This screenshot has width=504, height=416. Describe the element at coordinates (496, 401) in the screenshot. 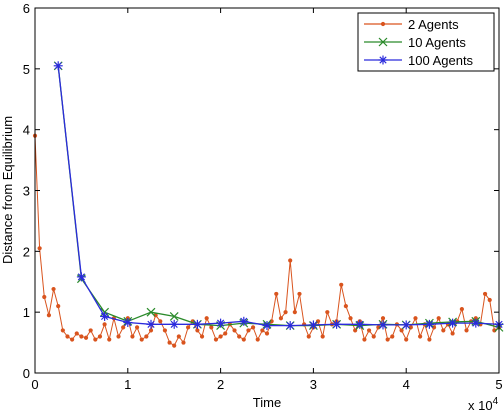

I see `x-multiplier-exponent: 4` at that location.